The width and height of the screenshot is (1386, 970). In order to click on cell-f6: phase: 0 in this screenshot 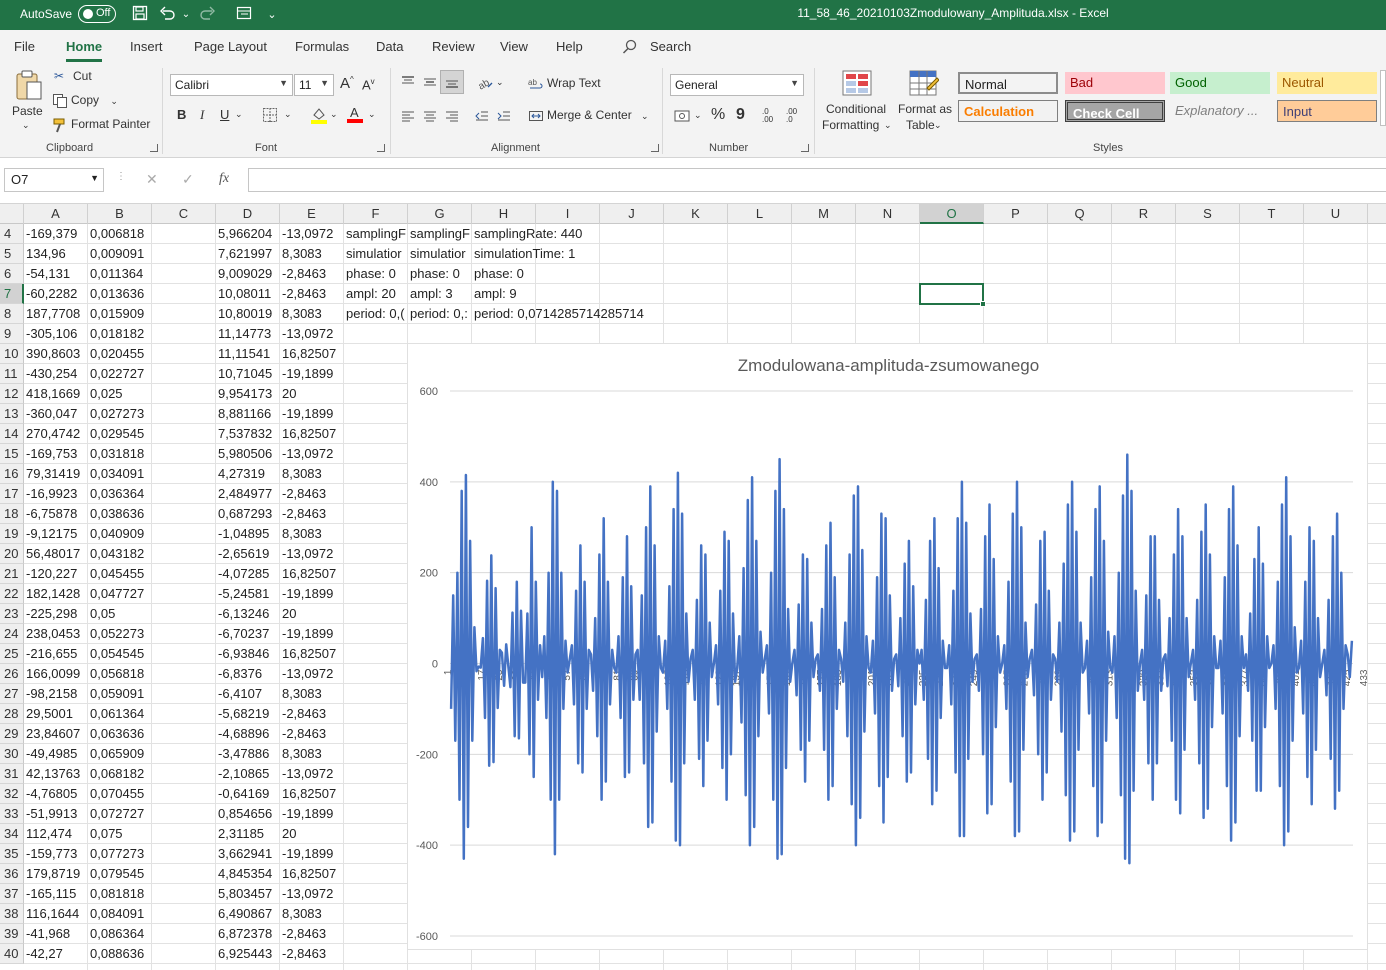, I will do `click(376, 274)`.